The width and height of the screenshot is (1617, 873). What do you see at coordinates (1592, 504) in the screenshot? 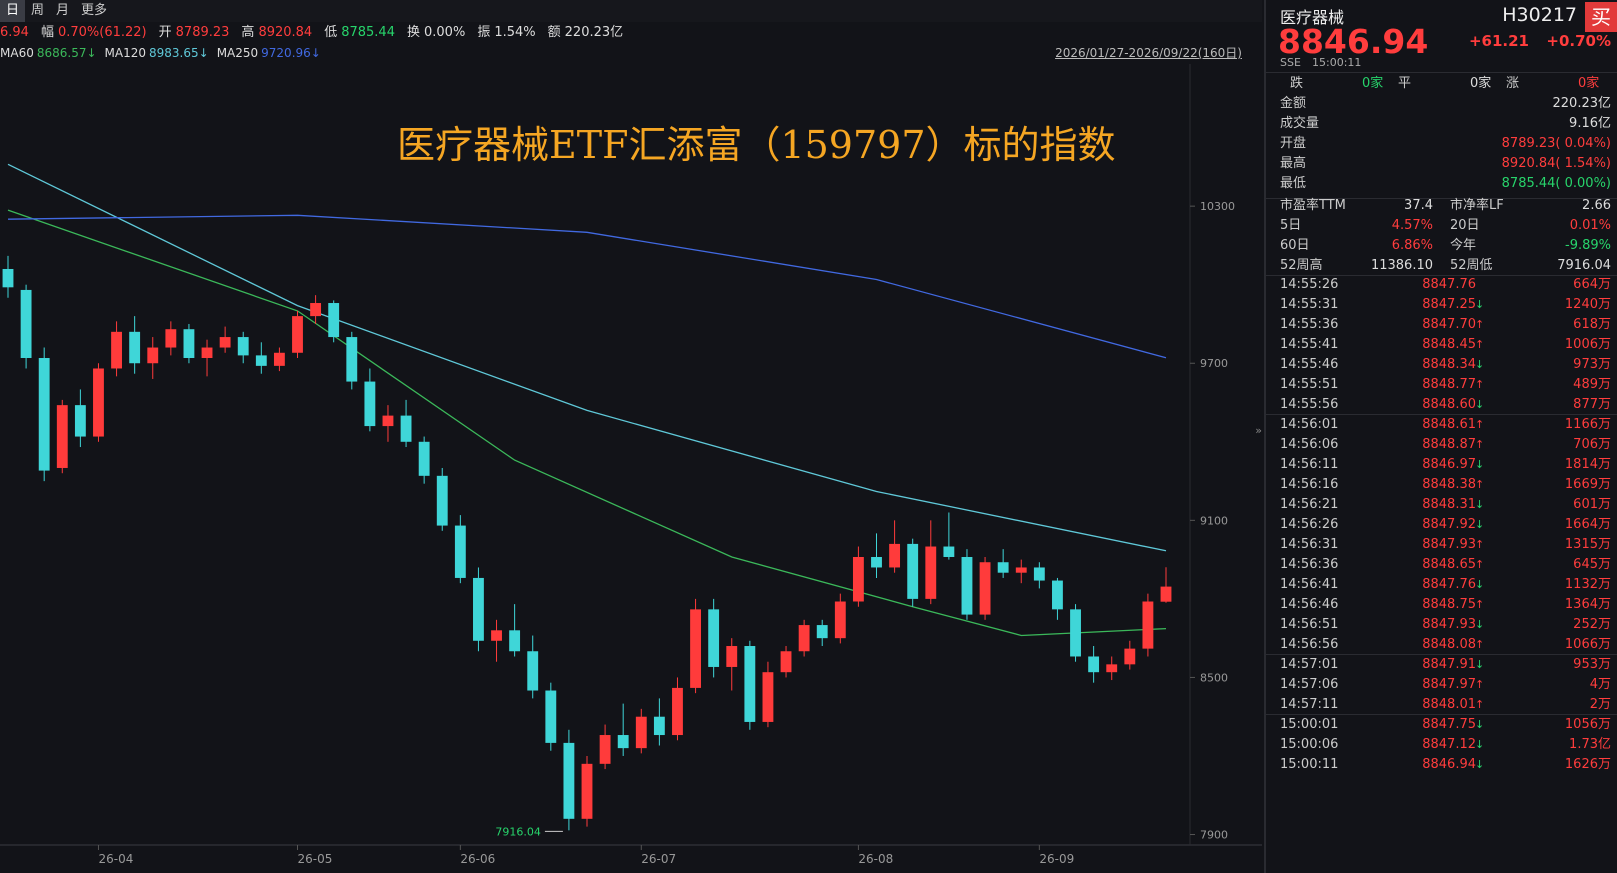
I see `trade-volume: 601万` at bounding box center [1592, 504].